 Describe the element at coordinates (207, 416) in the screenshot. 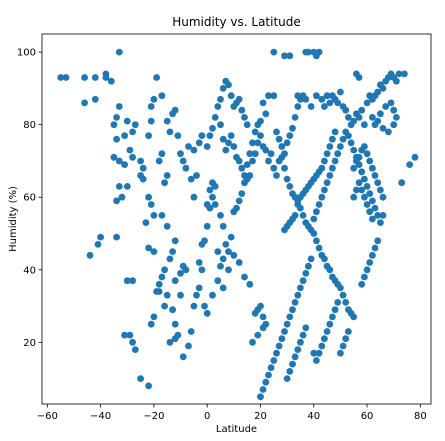

I see `x-tick-label: 0` at that location.